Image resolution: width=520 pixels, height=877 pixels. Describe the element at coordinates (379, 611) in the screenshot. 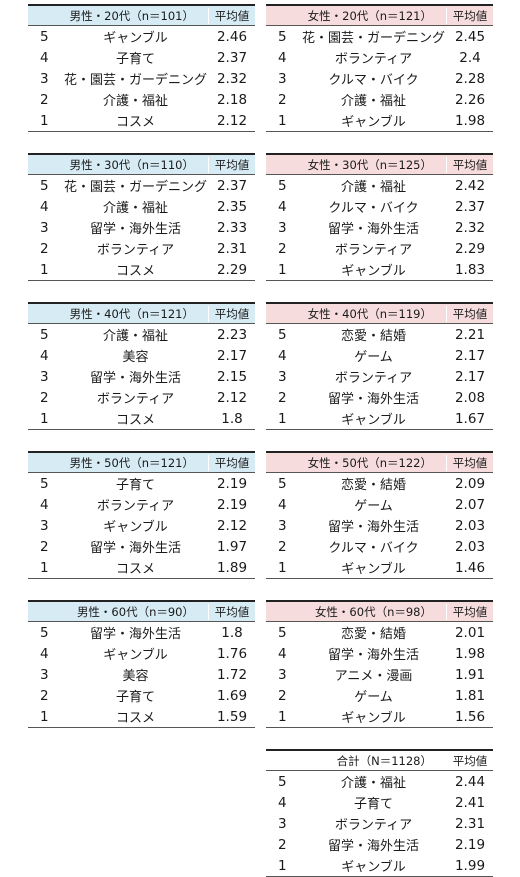

I see `table-header: 女性・60代（n＝98） 平均値` at that location.